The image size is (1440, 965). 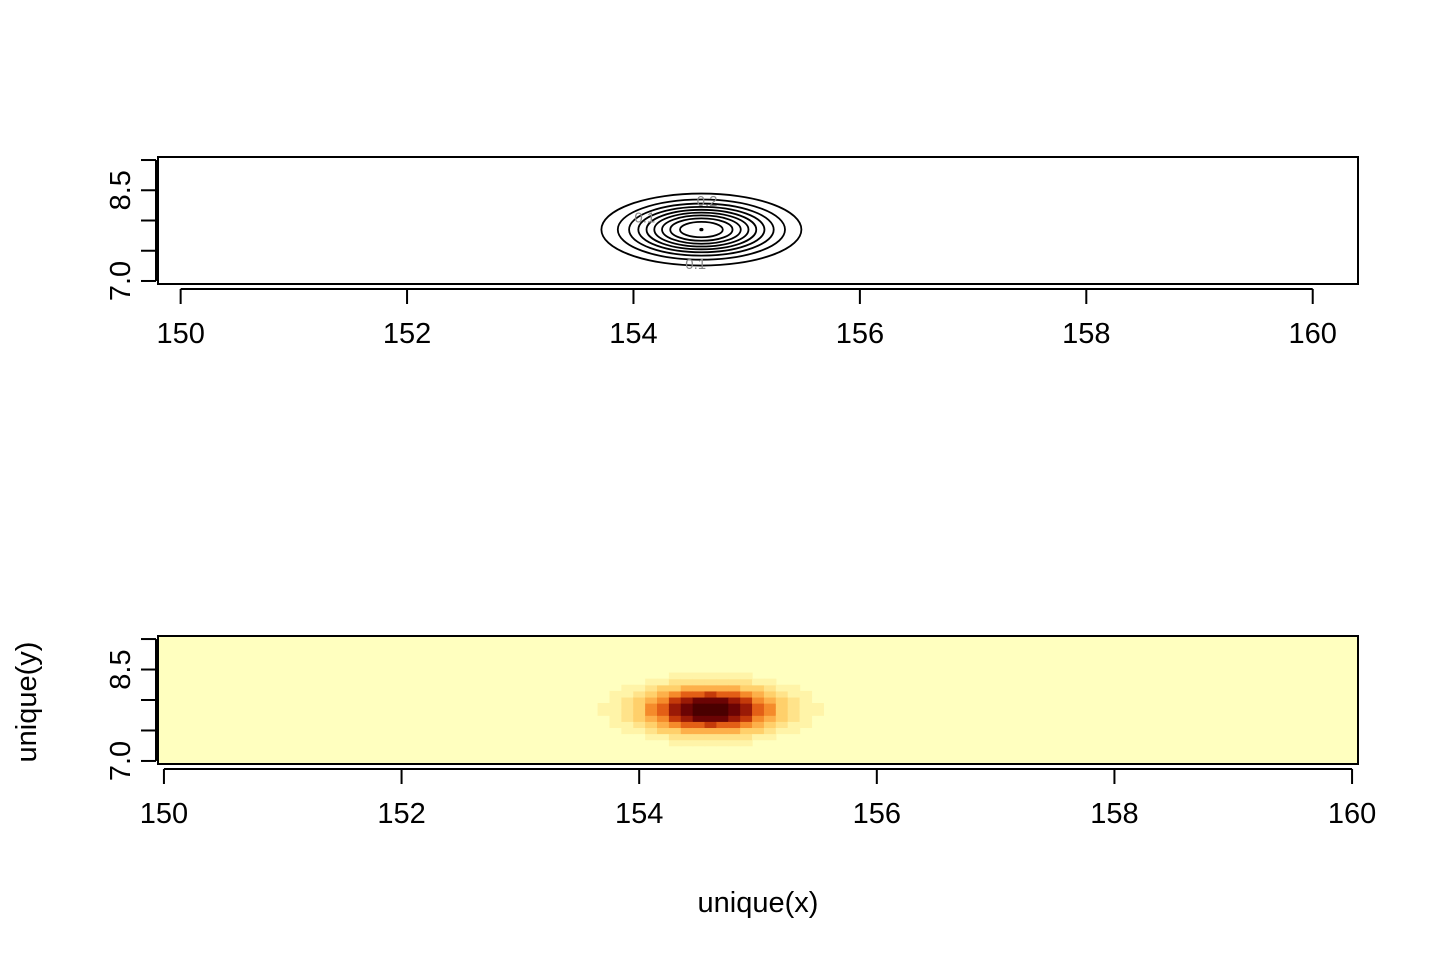 I want to click on heatmap-y-axis-title: unique(y), so click(x=27, y=702).